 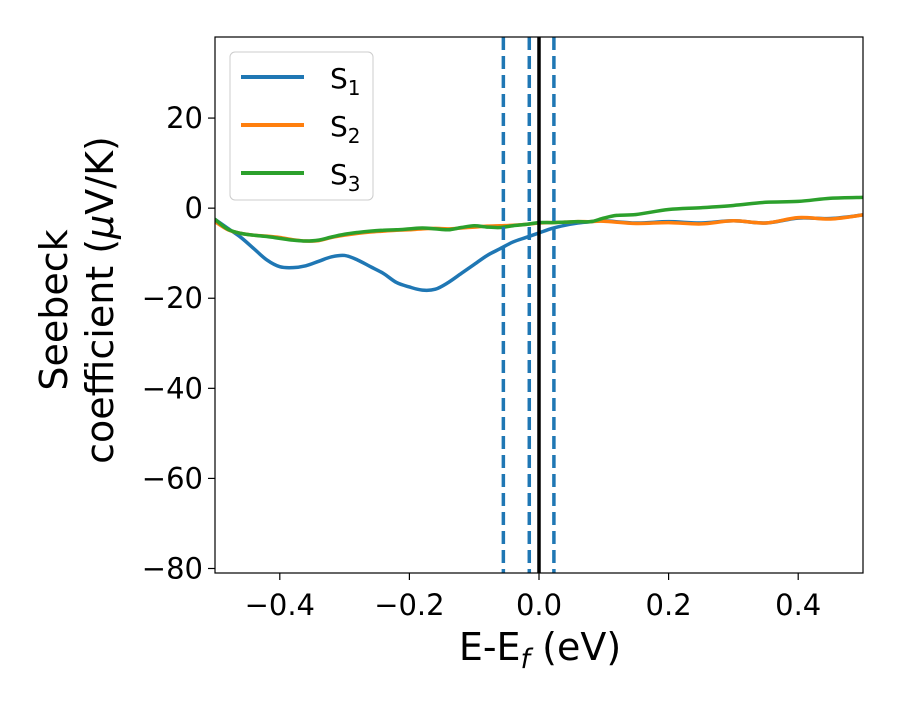 What do you see at coordinates (54, 309) in the screenshot?
I see `y-axis-label-line1: Seebeck` at bounding box center [54, 309].